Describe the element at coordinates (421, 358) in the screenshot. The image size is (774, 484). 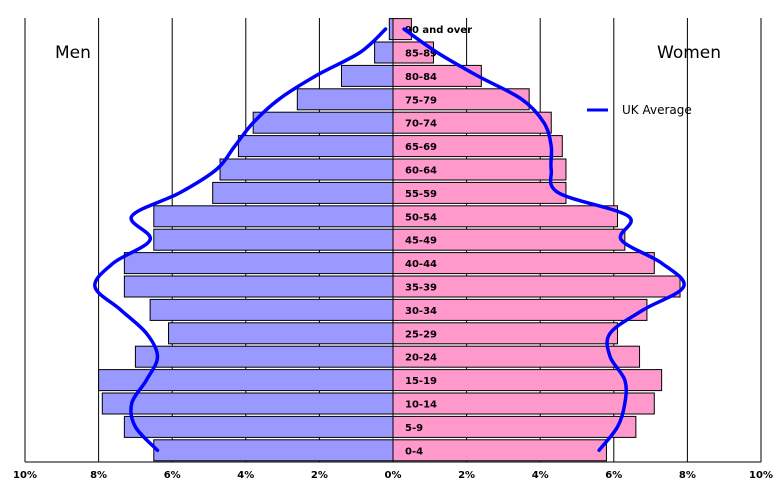
I see `age-group-label: 20-24` at that location.